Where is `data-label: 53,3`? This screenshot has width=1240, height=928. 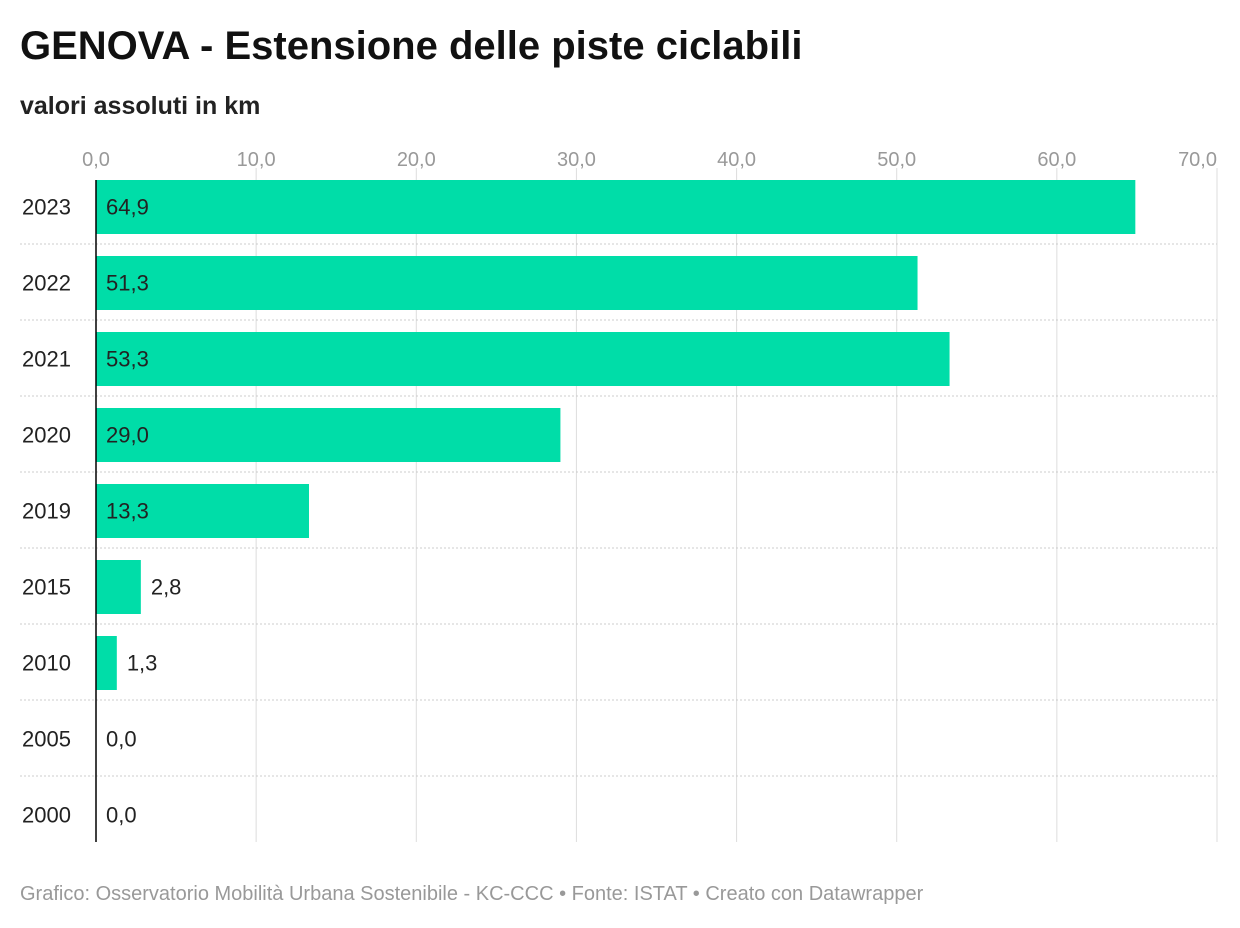 data-label: 53,3 is located at coordinates (127, 359).